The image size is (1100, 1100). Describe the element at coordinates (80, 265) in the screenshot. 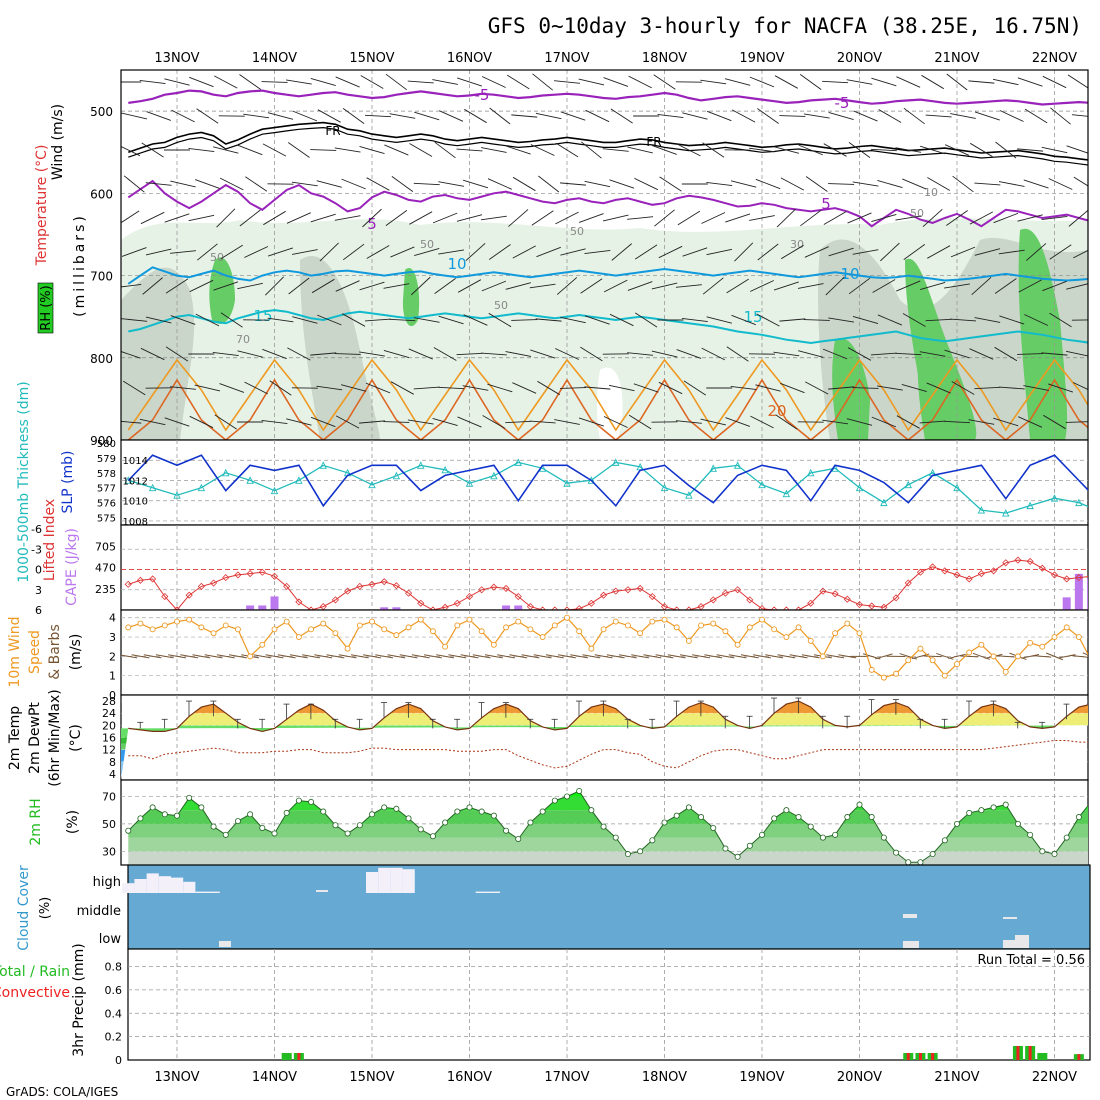

I see `millibars-axis-label: (millibars)` at that location.